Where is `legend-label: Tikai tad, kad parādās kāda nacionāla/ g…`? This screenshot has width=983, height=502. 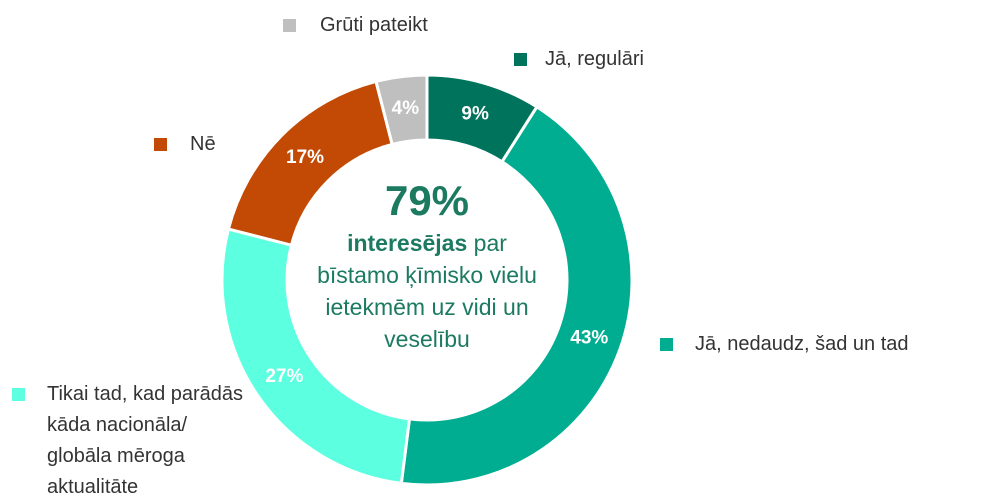 legend-label: Tikai tad, kad parādās kāda nacionāla/ g… is located at coordinates (145, 440).